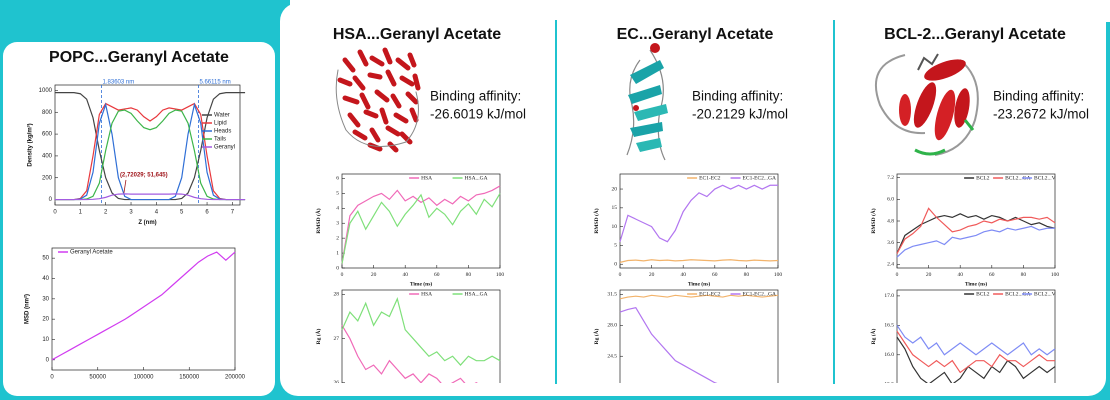  I want to click on y-tick-label: 6, so click(337, 179).